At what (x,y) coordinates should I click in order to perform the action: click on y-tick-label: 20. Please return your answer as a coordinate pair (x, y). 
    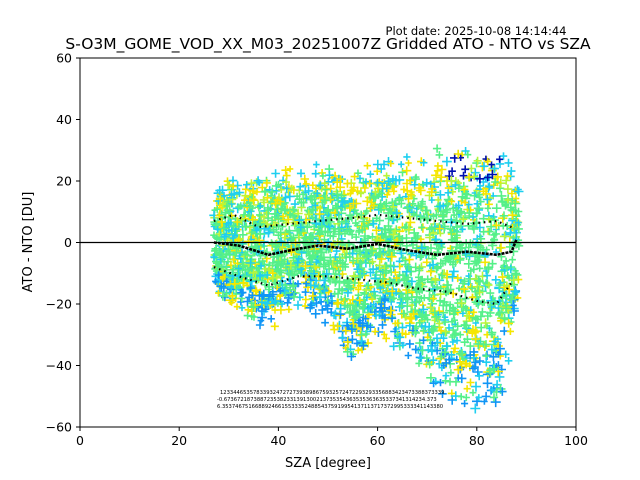
    Looking at the image, I should click on (64, 181).